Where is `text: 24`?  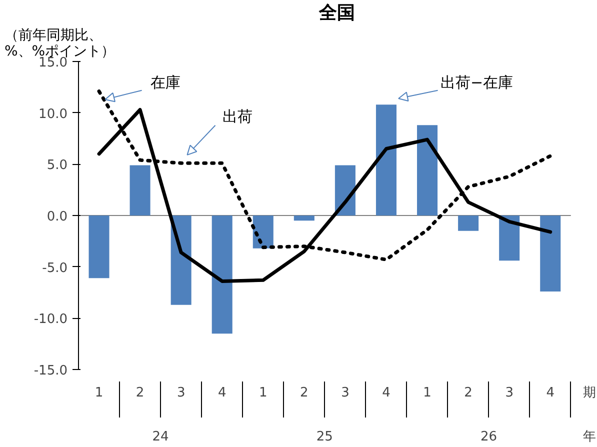
text: 24 is located at coordinates (160, 437).